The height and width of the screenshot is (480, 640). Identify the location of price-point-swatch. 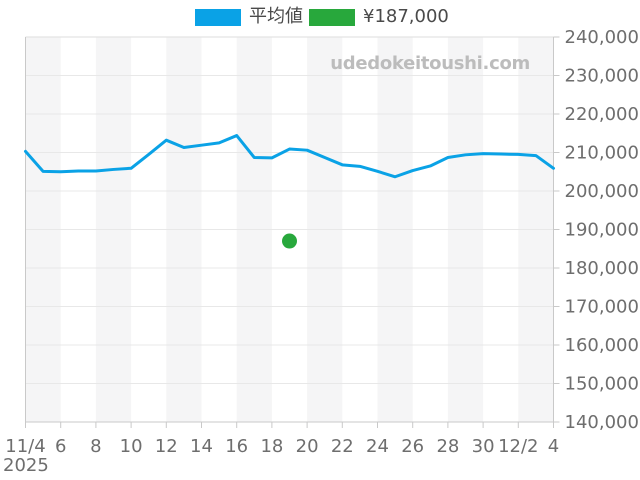
(332, 17).